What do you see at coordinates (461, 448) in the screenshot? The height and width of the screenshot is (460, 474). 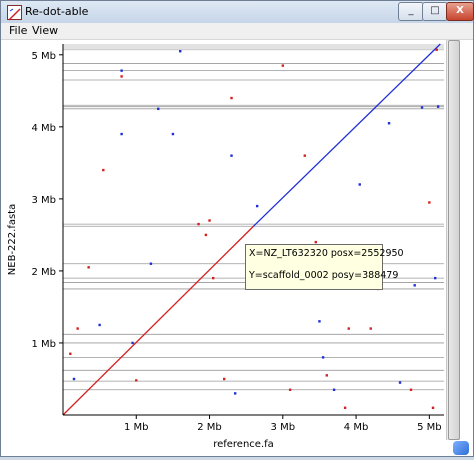 I see `resize-grip` at bounding box center [461, 448].